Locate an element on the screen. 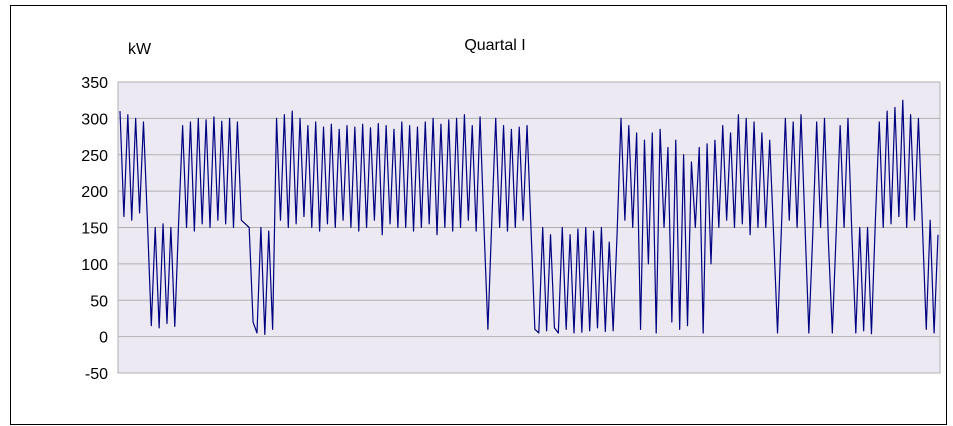  y-tick-label: 300 is located at coordinates (94, 119).